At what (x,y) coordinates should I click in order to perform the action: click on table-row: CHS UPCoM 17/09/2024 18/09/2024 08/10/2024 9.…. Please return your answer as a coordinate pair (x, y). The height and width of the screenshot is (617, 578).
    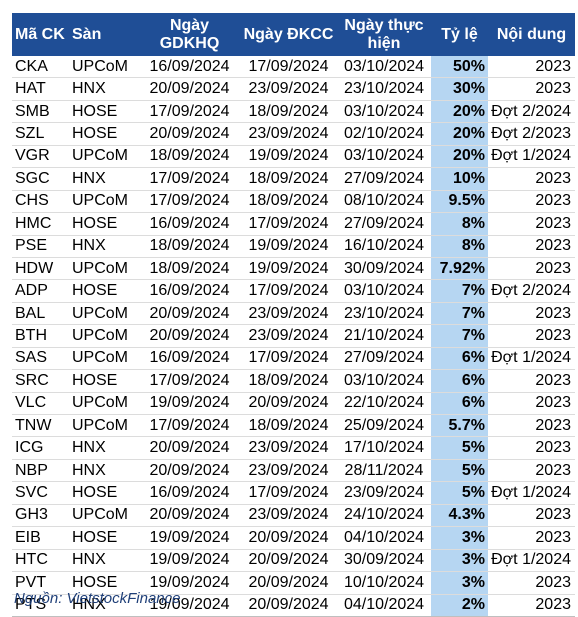
    Looking at the image, I should click on (293, 202).